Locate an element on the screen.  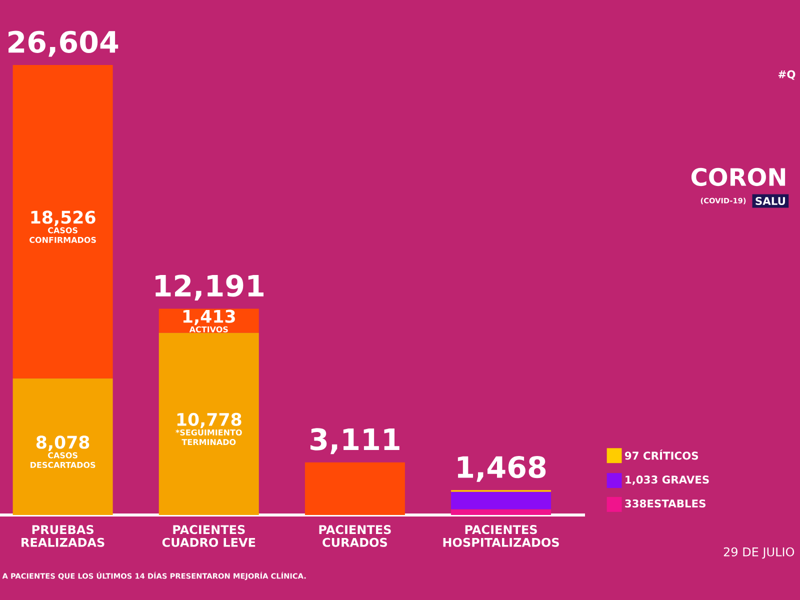
annotation: CASOS DESCARTADOS is located at coordinates (63, 460).